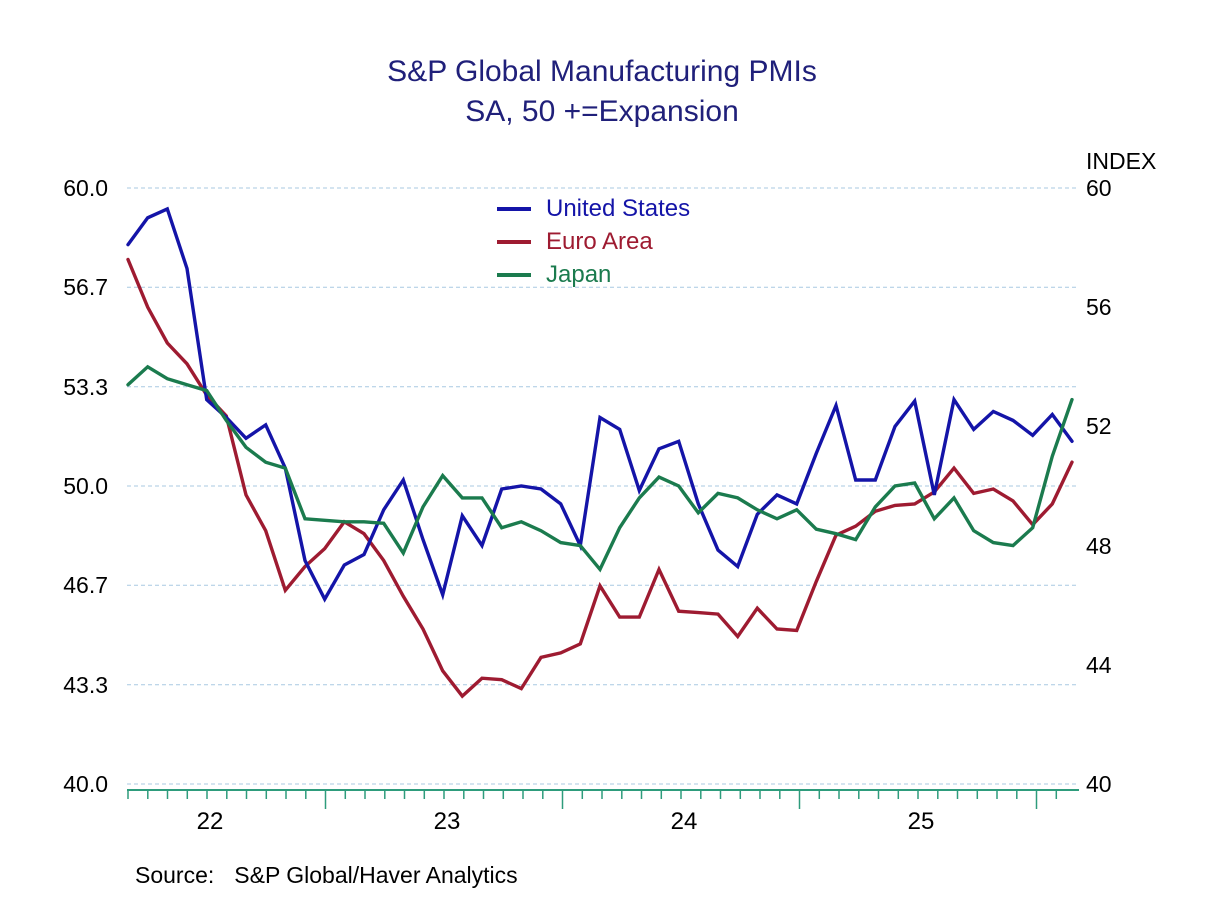 The height and width of the screenshot is (906, 1208). Describe the element at coordinates (514, 241) in the screenshot. I see `legend-swatch-euro-area-icon` at that location.